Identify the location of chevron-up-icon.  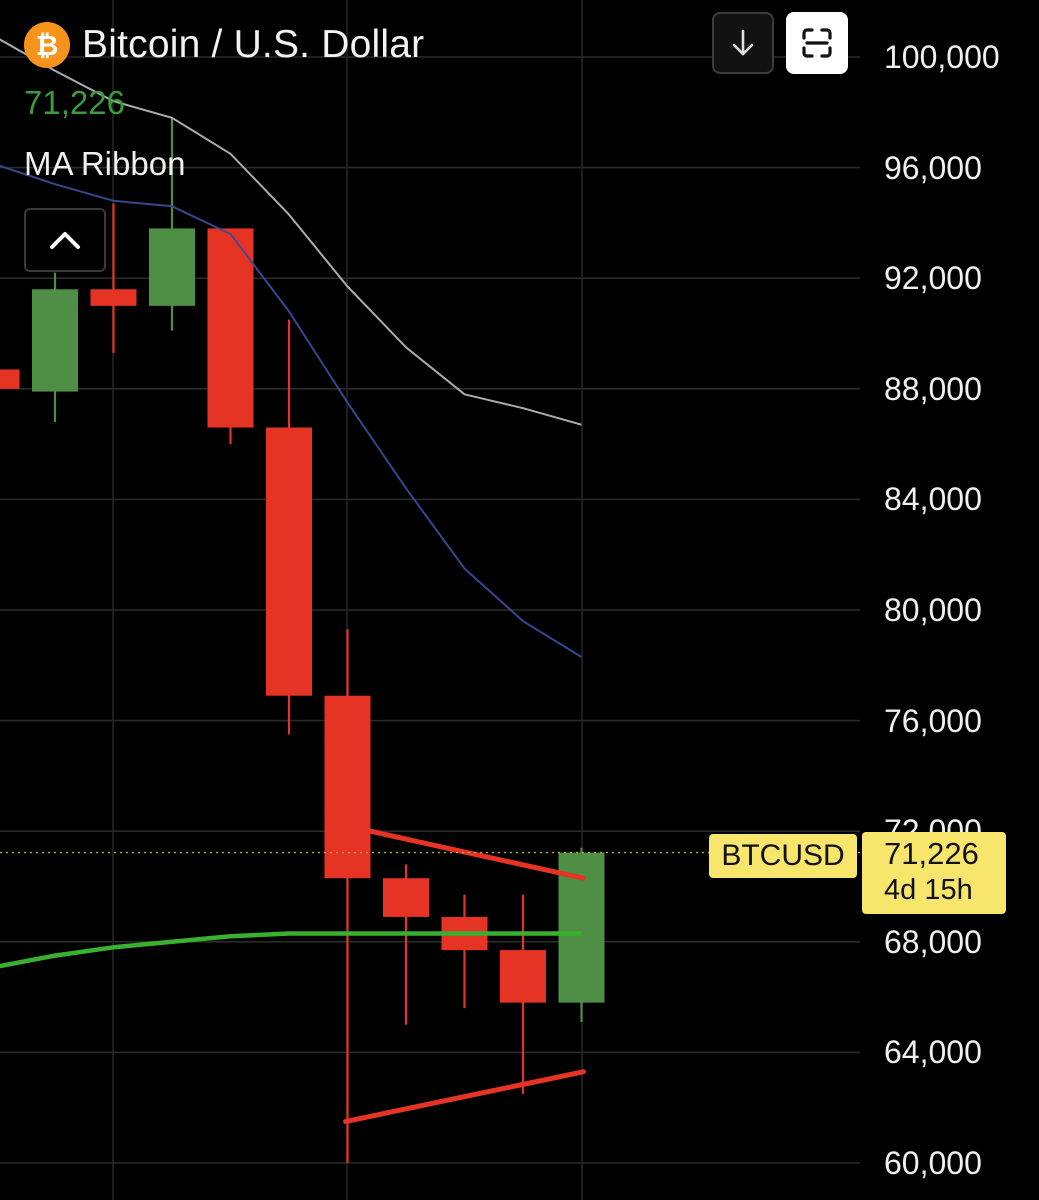
(65, 240).